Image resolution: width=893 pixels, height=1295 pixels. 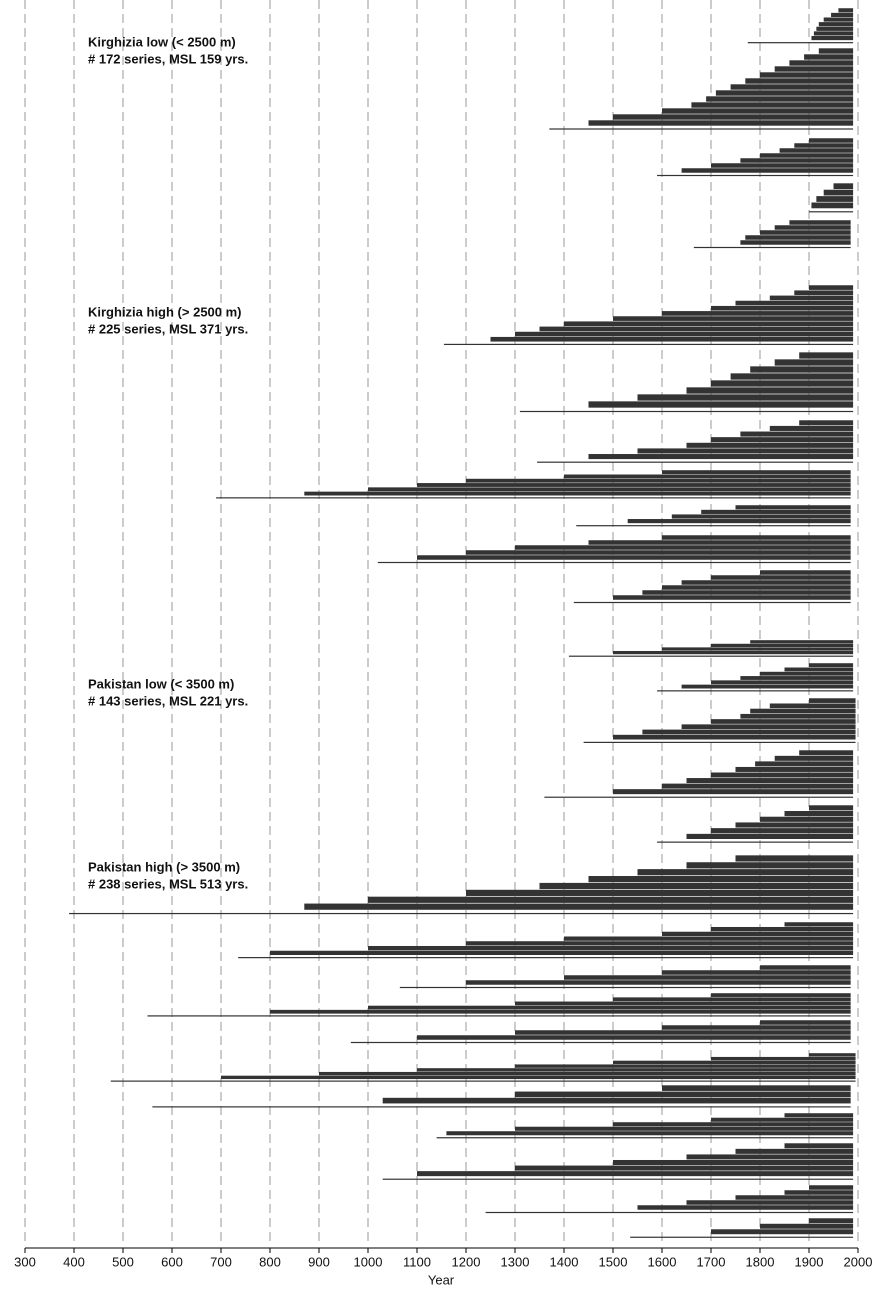 I want to click on group-label: Pakistan high (> 3500 m), so click(x=164, y=866).